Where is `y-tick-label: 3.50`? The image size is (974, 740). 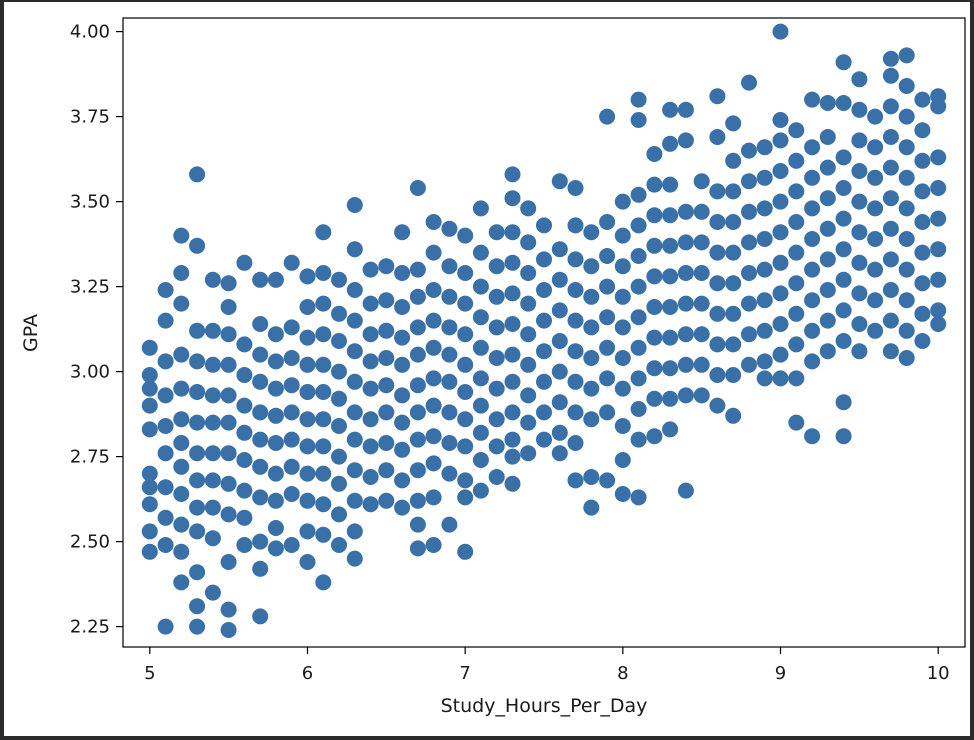 y-tick-label: 3.50 is located at coordinates (90, 202).